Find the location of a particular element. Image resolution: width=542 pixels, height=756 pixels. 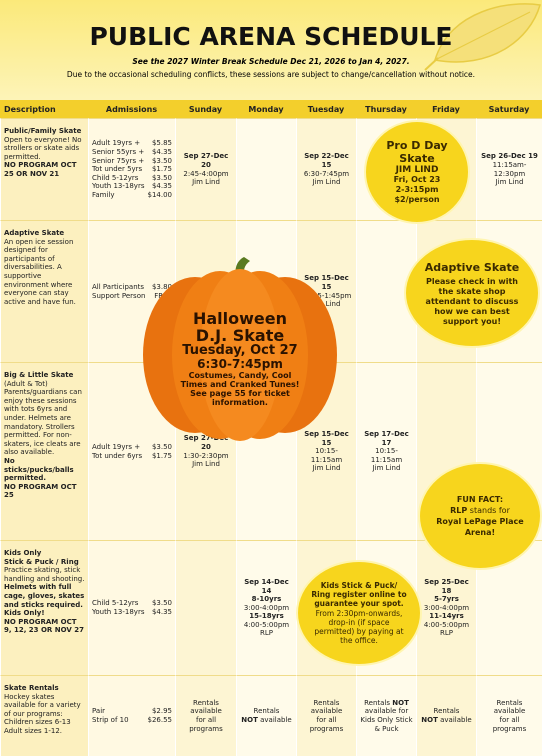

text: Skate is located at coordinates (417, 158).